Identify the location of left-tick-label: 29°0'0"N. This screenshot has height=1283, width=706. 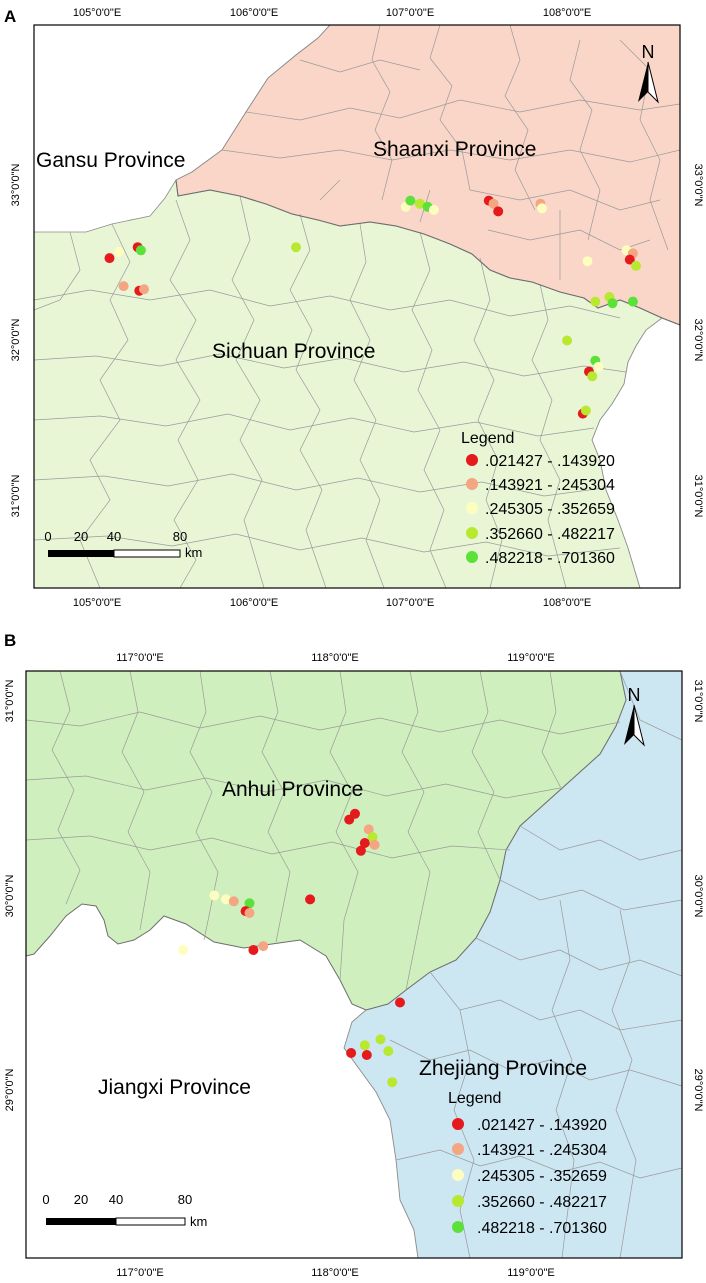
(10, 1090).